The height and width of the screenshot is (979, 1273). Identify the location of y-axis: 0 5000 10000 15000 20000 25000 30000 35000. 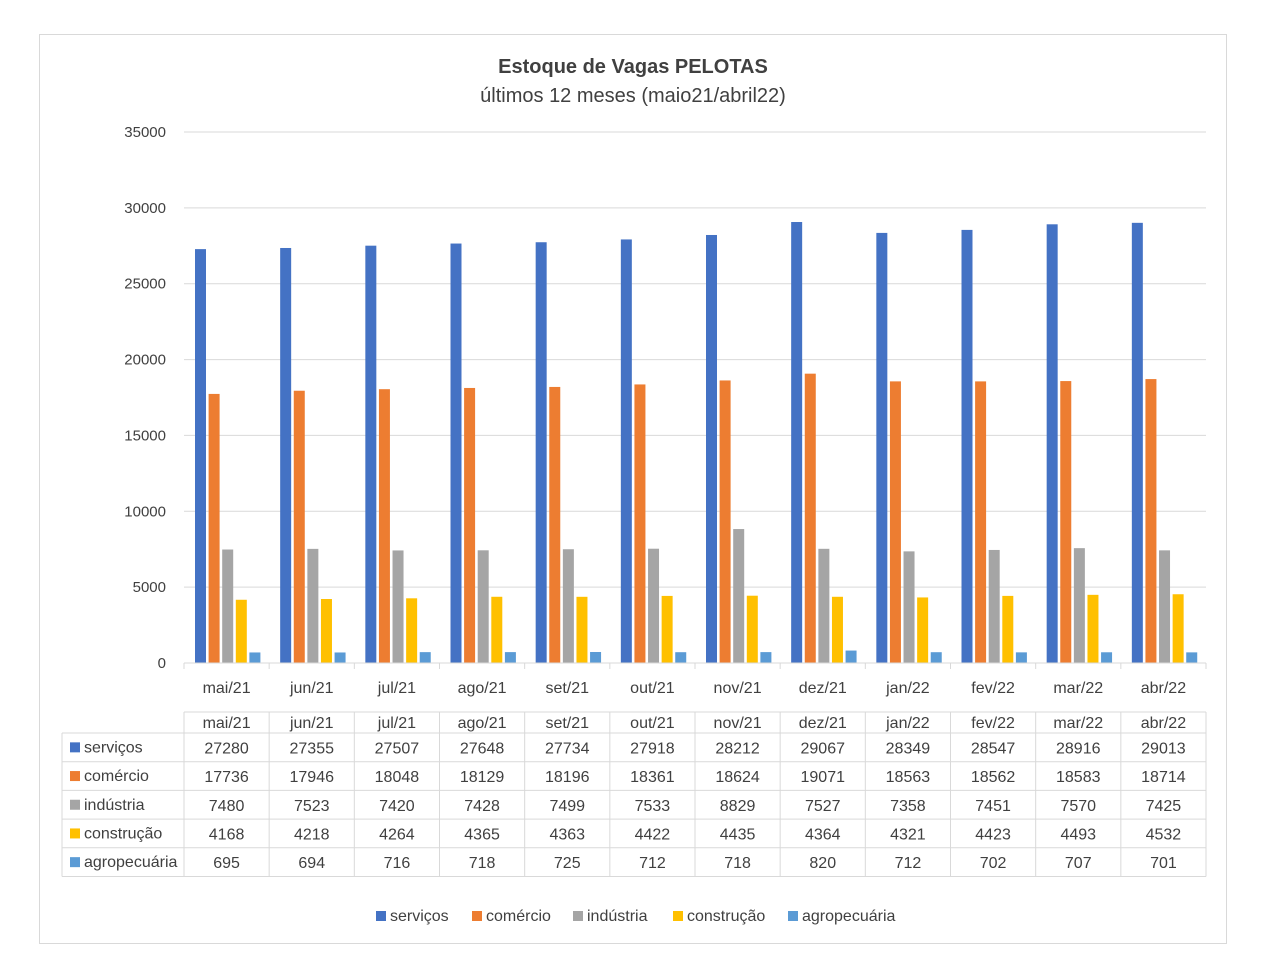
(145, 398).